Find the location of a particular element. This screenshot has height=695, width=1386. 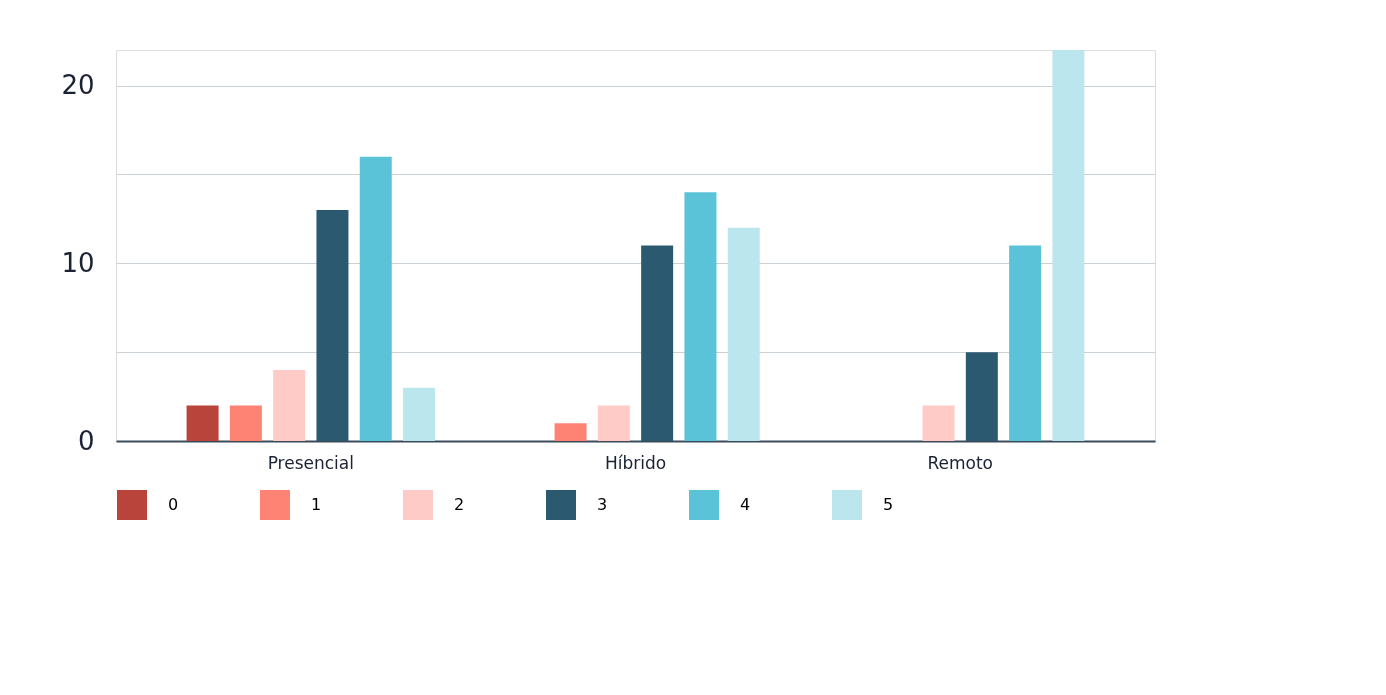

x-tick-label: Híbrido is located at coordinates (635, 462).